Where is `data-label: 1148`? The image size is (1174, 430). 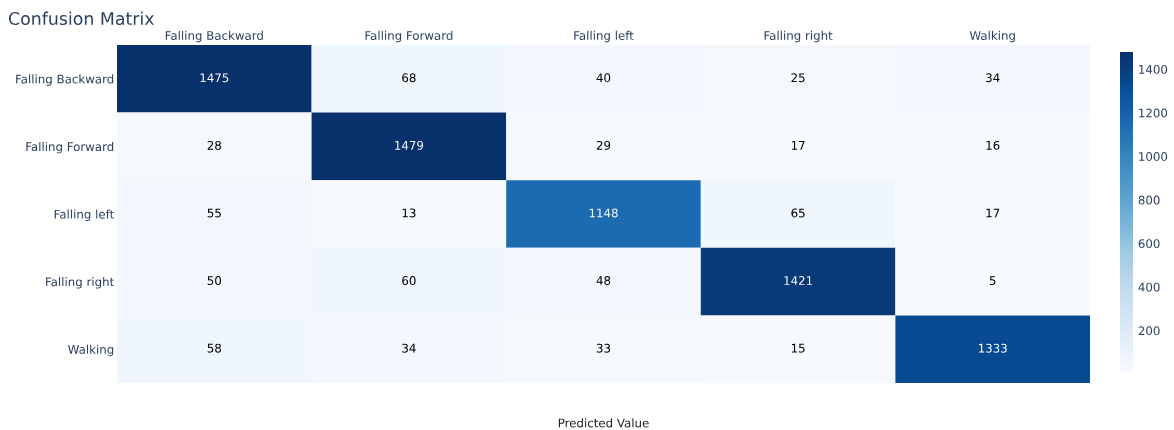 data-label: 1148 is located at coordinates (603, 213).